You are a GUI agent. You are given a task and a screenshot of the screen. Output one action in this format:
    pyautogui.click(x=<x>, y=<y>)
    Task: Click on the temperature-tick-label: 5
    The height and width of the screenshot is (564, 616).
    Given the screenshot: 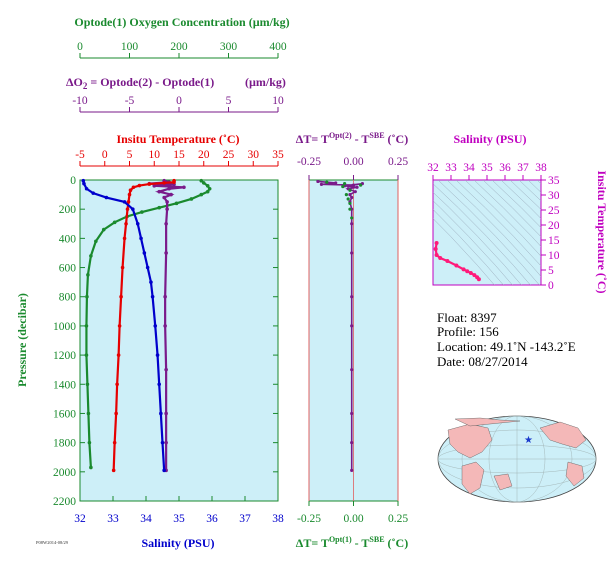 What is the action you would take?
    pyautogui.click(x=130, y=155)
    